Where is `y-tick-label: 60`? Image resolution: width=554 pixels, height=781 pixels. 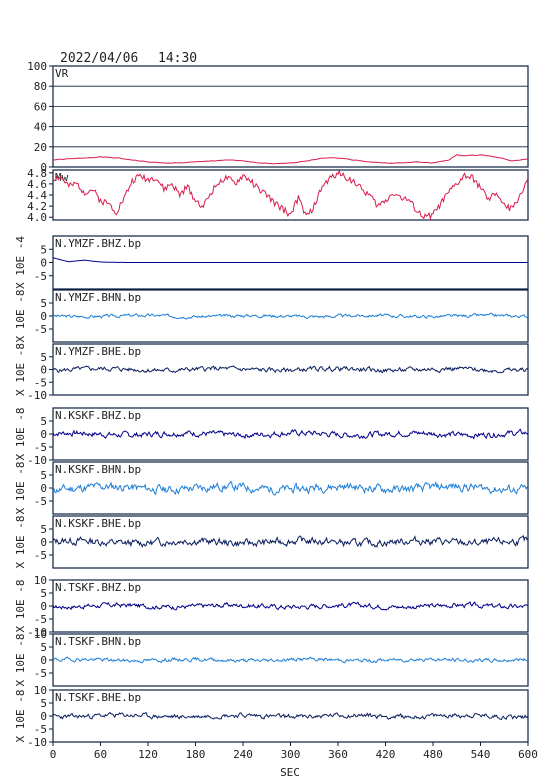
y-tick-label: 60 is located at coordinates (40, 106).